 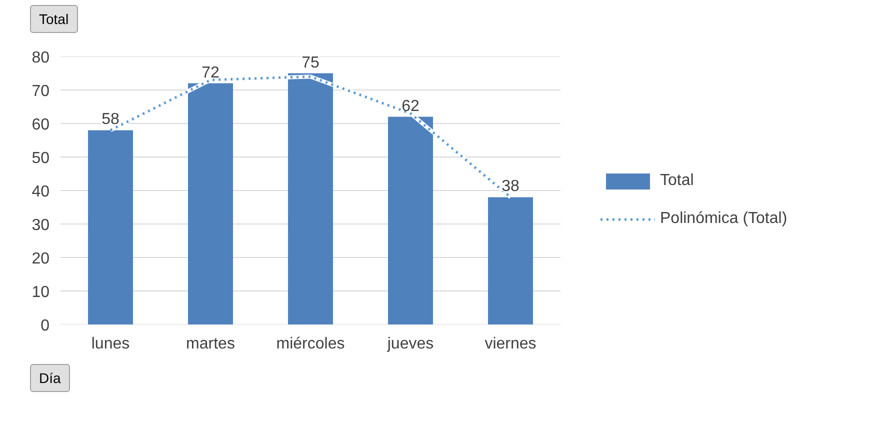 What do you see at coordinates (211, 73) in the screenshot?
I see `data-label: 72` at bounding box center [211, 73].